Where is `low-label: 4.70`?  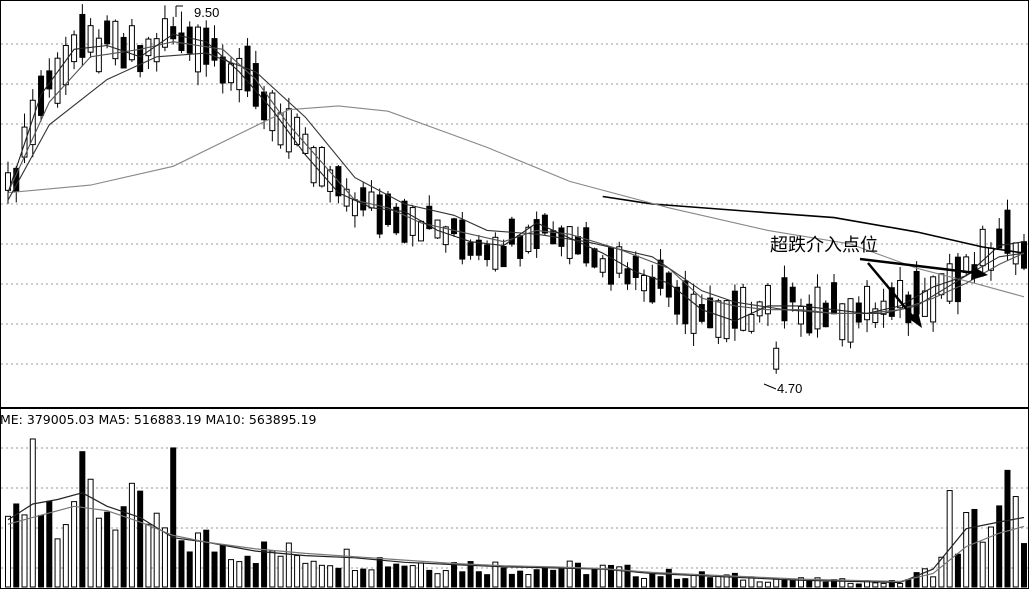 low-label: 4.70 is located at coordinates (789, 388).